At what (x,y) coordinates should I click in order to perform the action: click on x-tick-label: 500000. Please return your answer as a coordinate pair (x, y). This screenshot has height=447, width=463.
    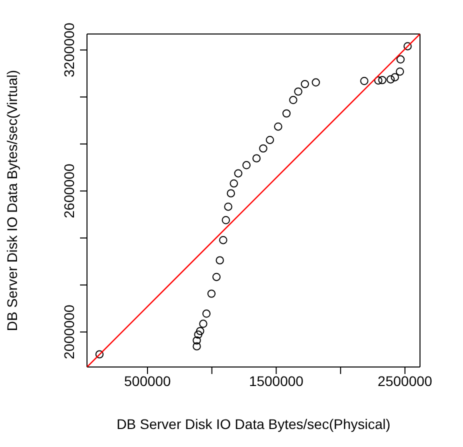
    Looking at the image, I should click on (148, 380).